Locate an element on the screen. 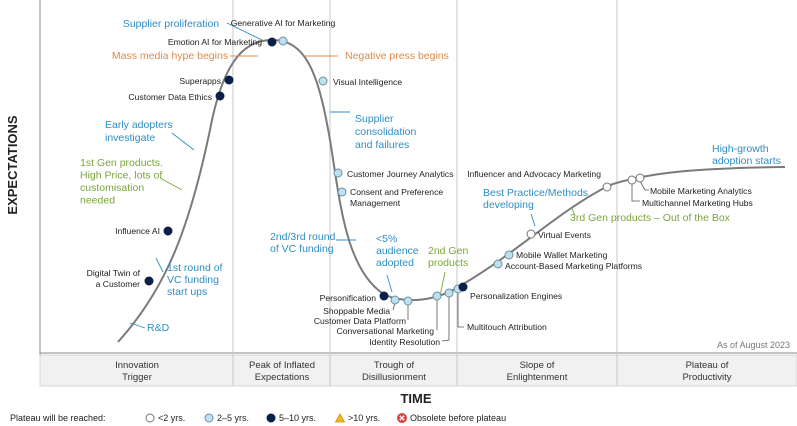 This screenshot has width=797, height=426. label-personalization-engines: Personalization Engines is located at coordinates (516, 296).